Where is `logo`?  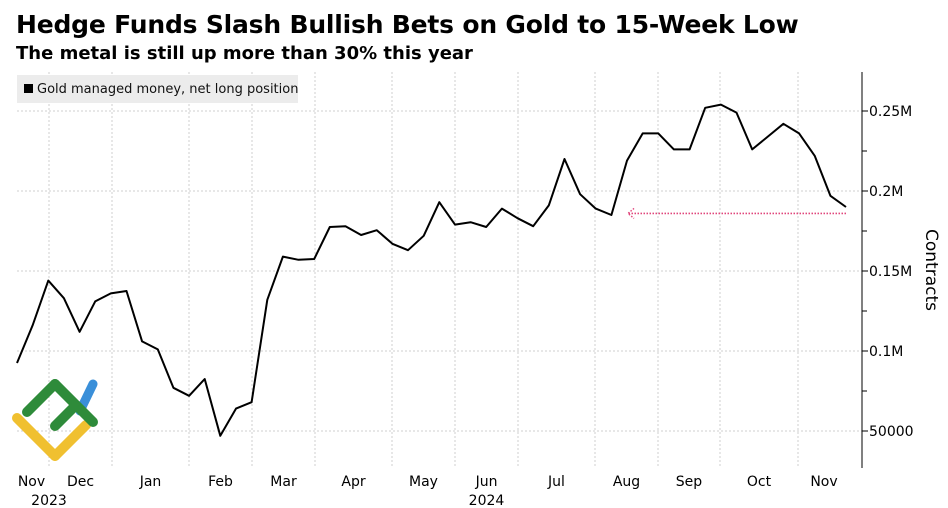 logo is located at coordinates (55, 420).